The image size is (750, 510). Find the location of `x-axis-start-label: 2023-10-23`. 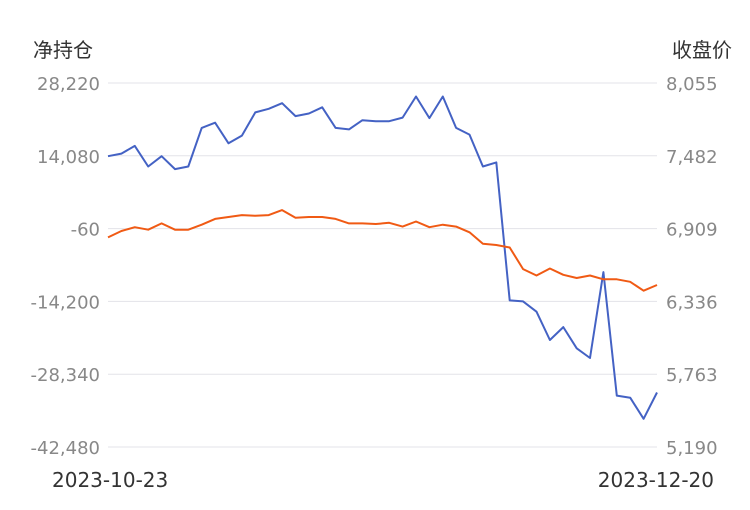

x-axis-start-label: 2023-10-23 is located at coordinates (110, 480).